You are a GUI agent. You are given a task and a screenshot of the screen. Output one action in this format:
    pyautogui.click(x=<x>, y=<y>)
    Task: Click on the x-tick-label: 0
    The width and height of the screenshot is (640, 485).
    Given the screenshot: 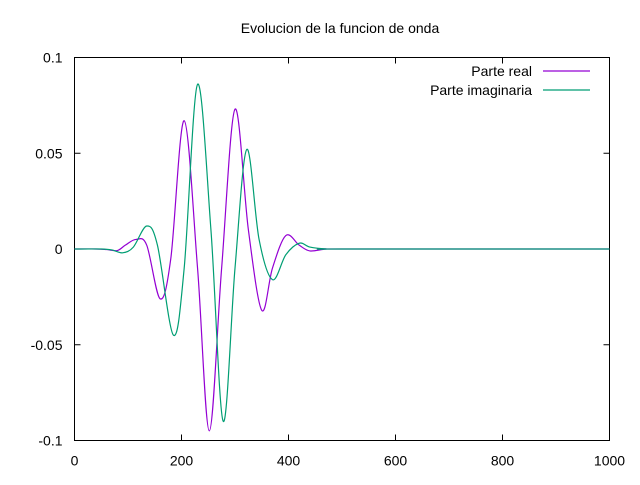 What is the action you would take?
    pyautogui.click(x=75, y=461)
    